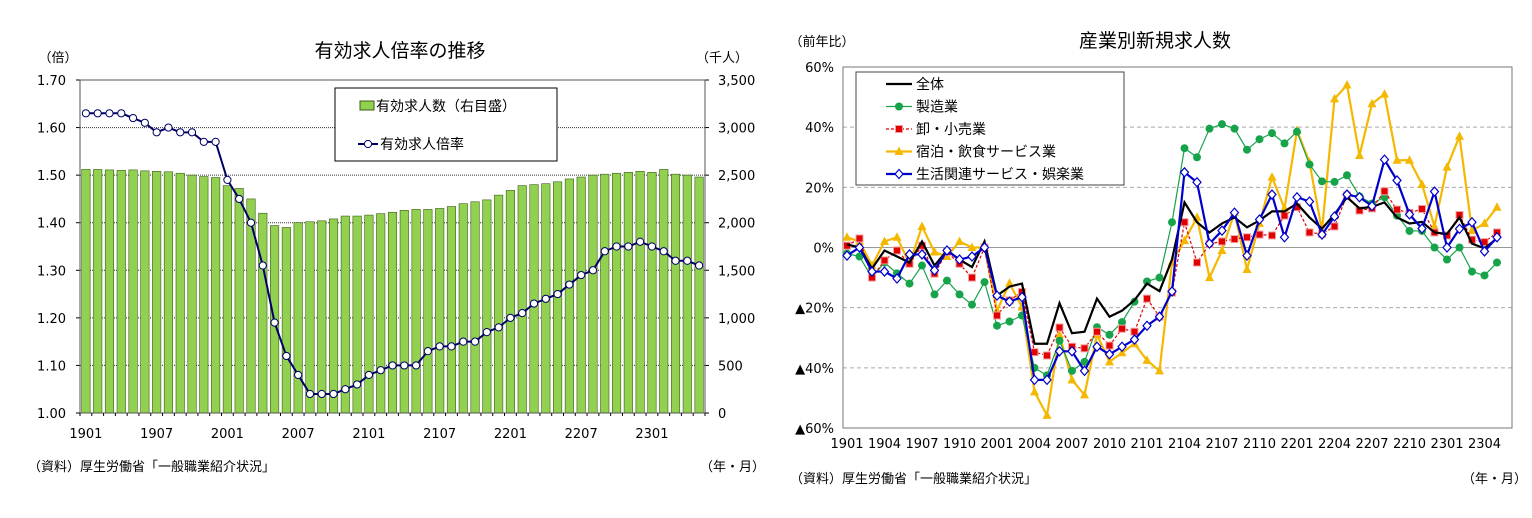 The width and height of the screenshot is (1532, 518). What do you see at coordinates (51, 366) in the screenshot?
I see `left-y-tick: 1.10` at bounding box center [51, 366].